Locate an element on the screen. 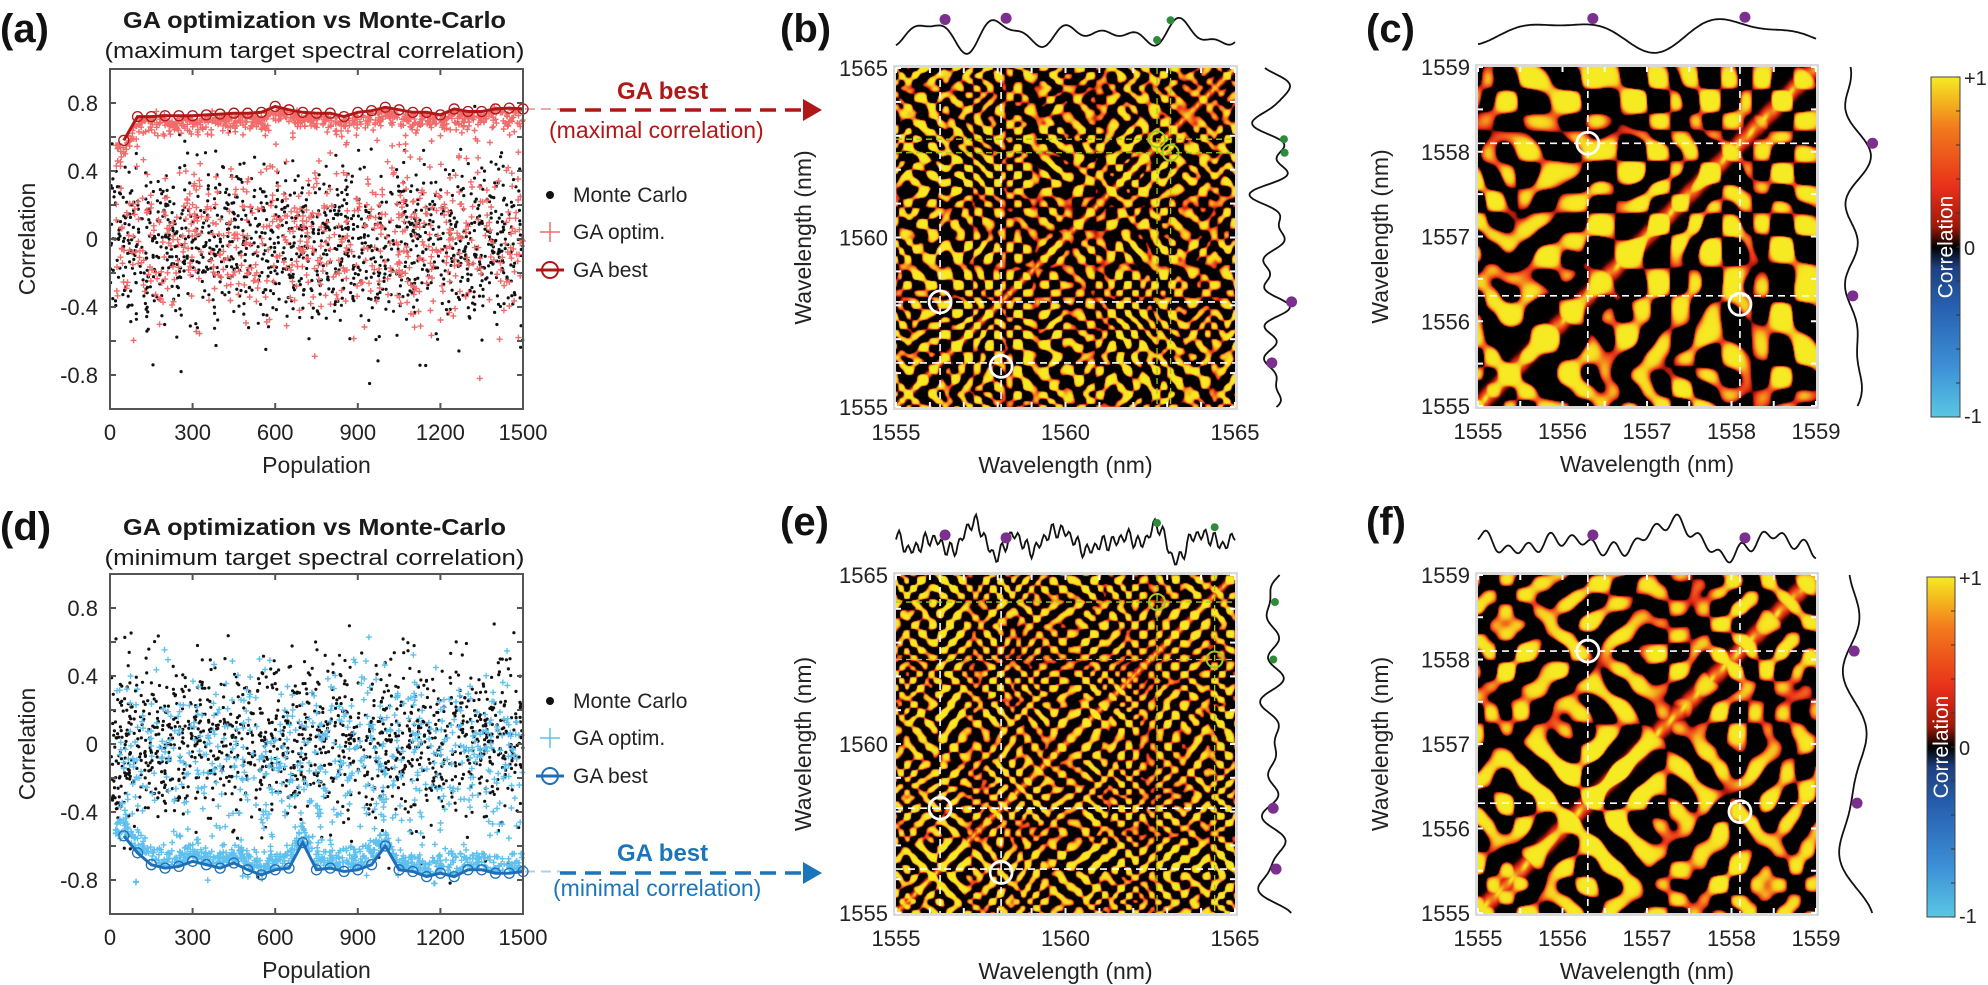 Image resolution: width=1988 pixels, height=985 pixels. chart-title: GA optimization vs Monte-Carlo is located at coordinates (314, 527).